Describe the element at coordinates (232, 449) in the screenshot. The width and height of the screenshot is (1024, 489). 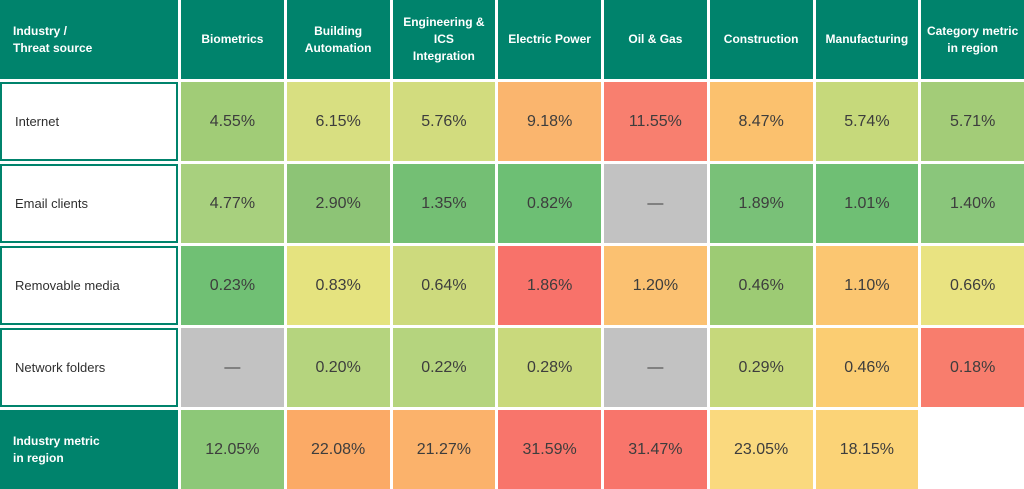
I see `heatmap-cell: 12.05%` at that location.